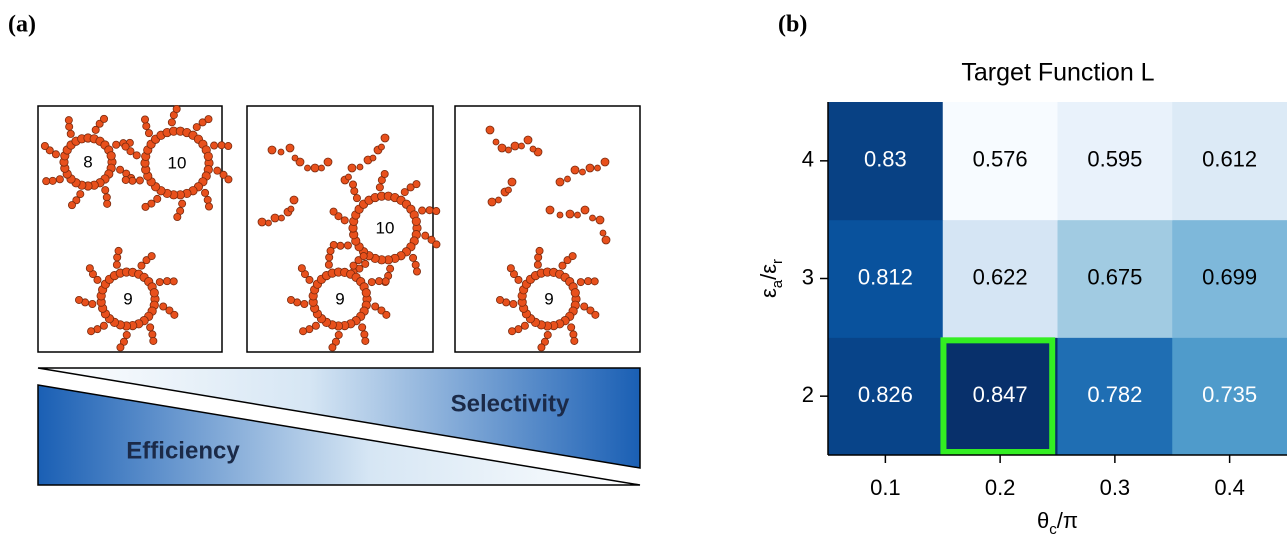 The width and height of the screenshot is (1287, 542). What do you see at coordinates (768, 272) in the screenshot?
I see `y-axis-label-part: /ε` at bounding box center [768, 272].